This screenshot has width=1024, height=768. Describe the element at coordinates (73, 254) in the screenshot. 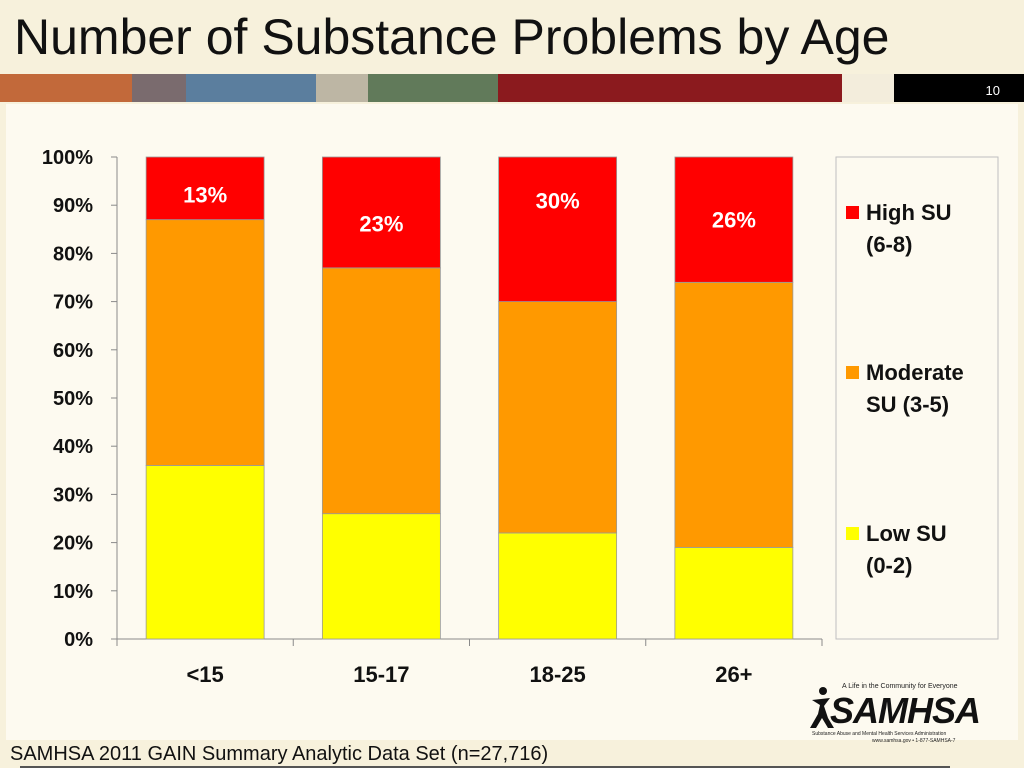

I see `y-tick-label: 80%` at that location.